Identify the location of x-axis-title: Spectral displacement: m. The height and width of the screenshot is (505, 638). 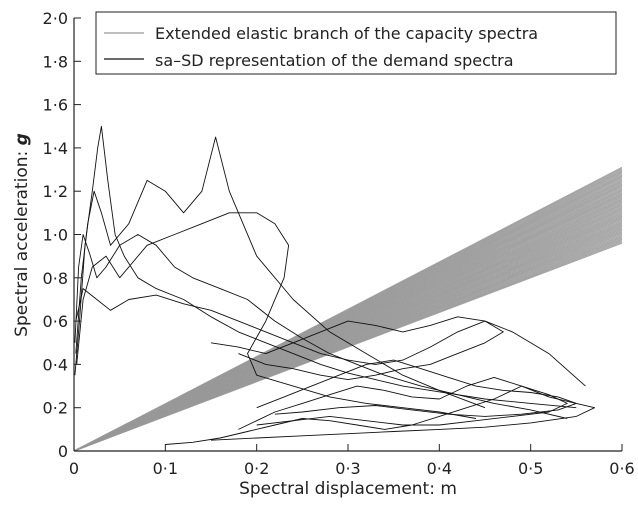
(348, 489).